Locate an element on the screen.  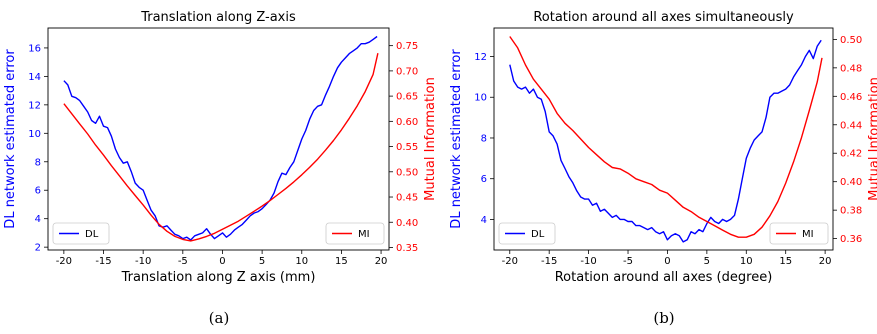
y-left-tick-label: 14 is located at coordinates (34, 77).